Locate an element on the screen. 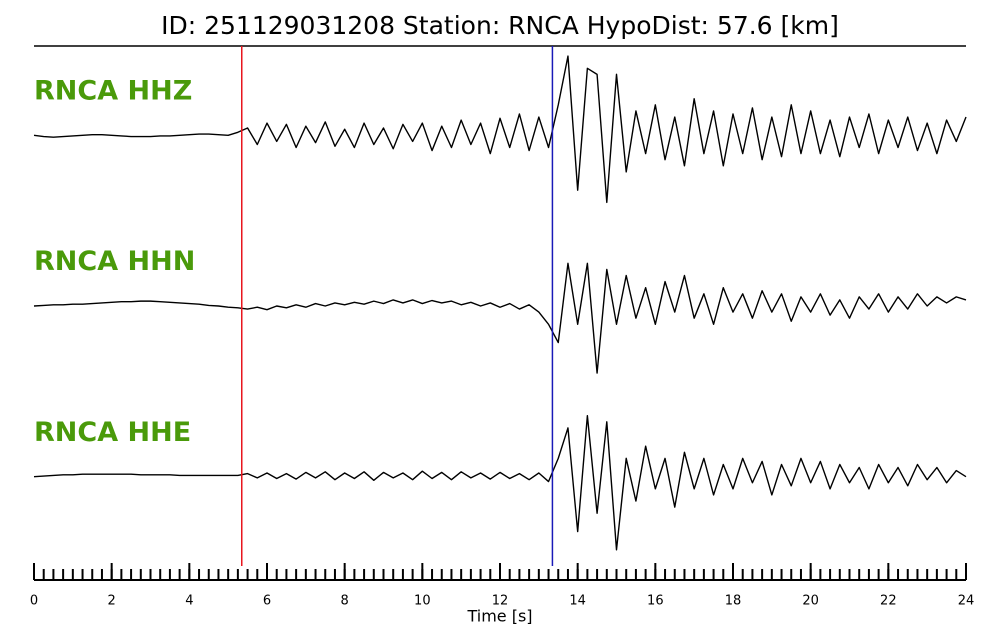  x-tick-label: 22 is located at coordinates (888, 601).